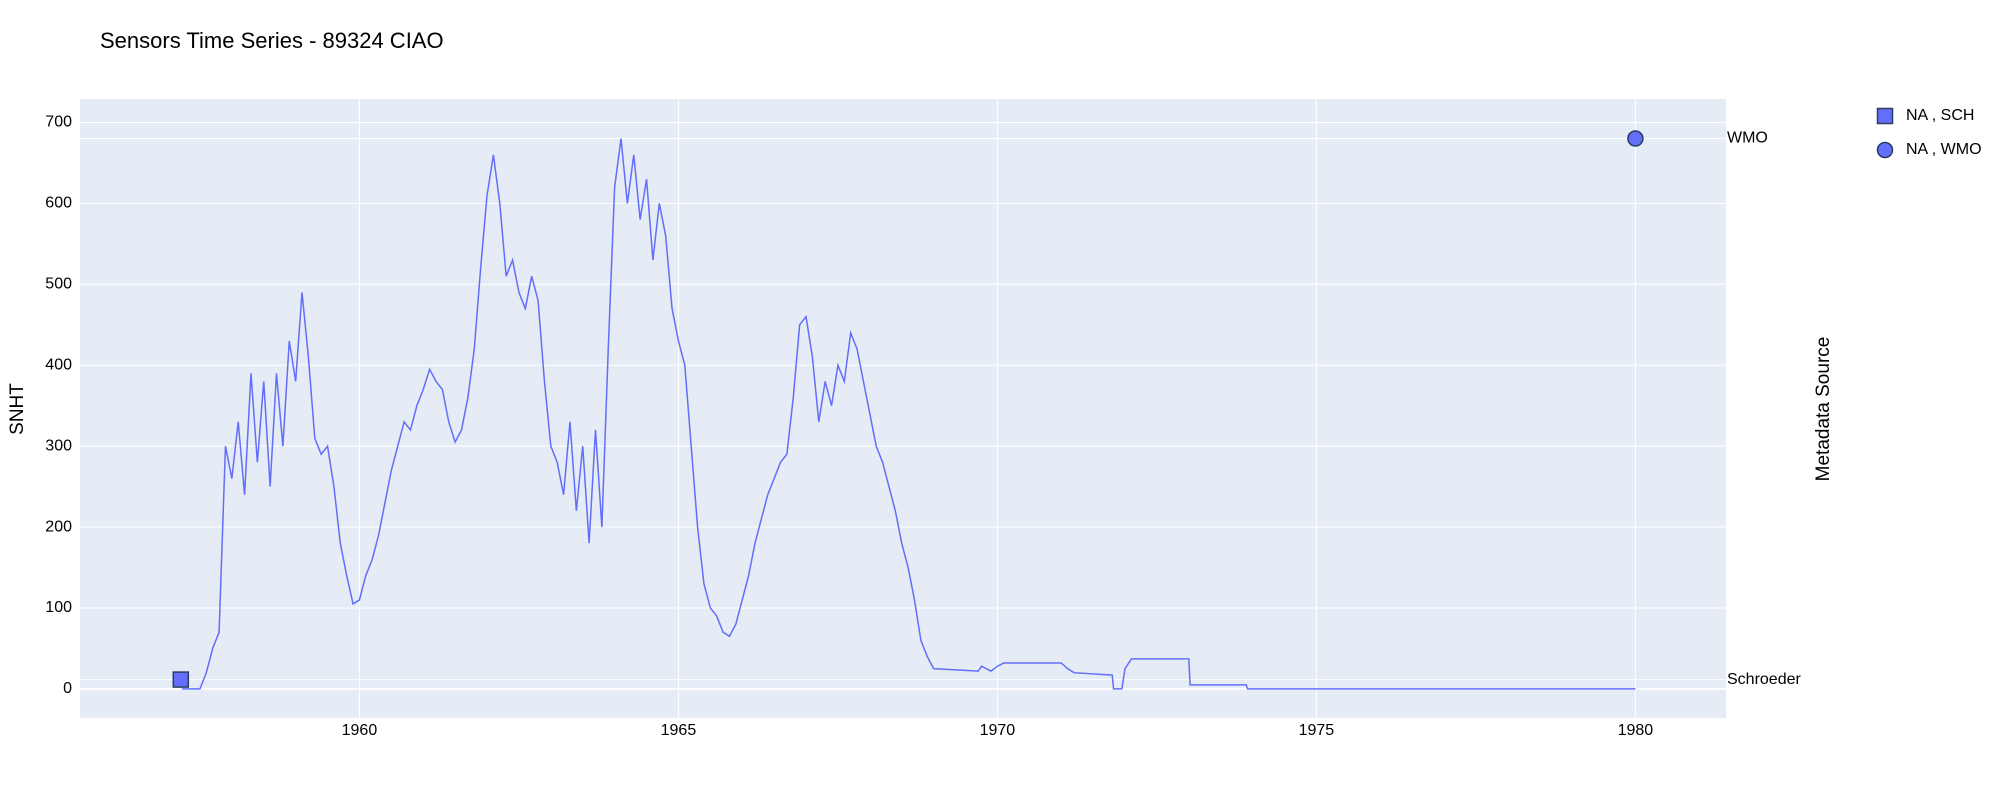 This screenshot has width=2000, height=805. I want to click on y-tick-label: 400, so click(58, 364).